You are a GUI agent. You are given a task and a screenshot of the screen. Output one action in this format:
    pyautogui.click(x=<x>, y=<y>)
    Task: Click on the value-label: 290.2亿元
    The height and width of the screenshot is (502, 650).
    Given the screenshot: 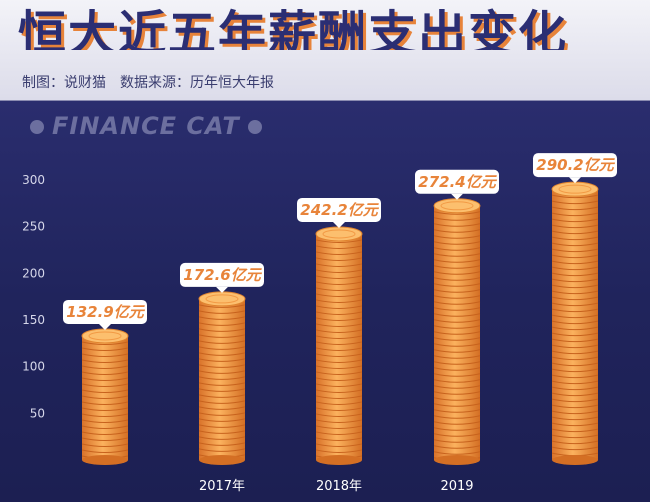 What is the action you would take?
    pyautogui.click(x=575, y=168)
    